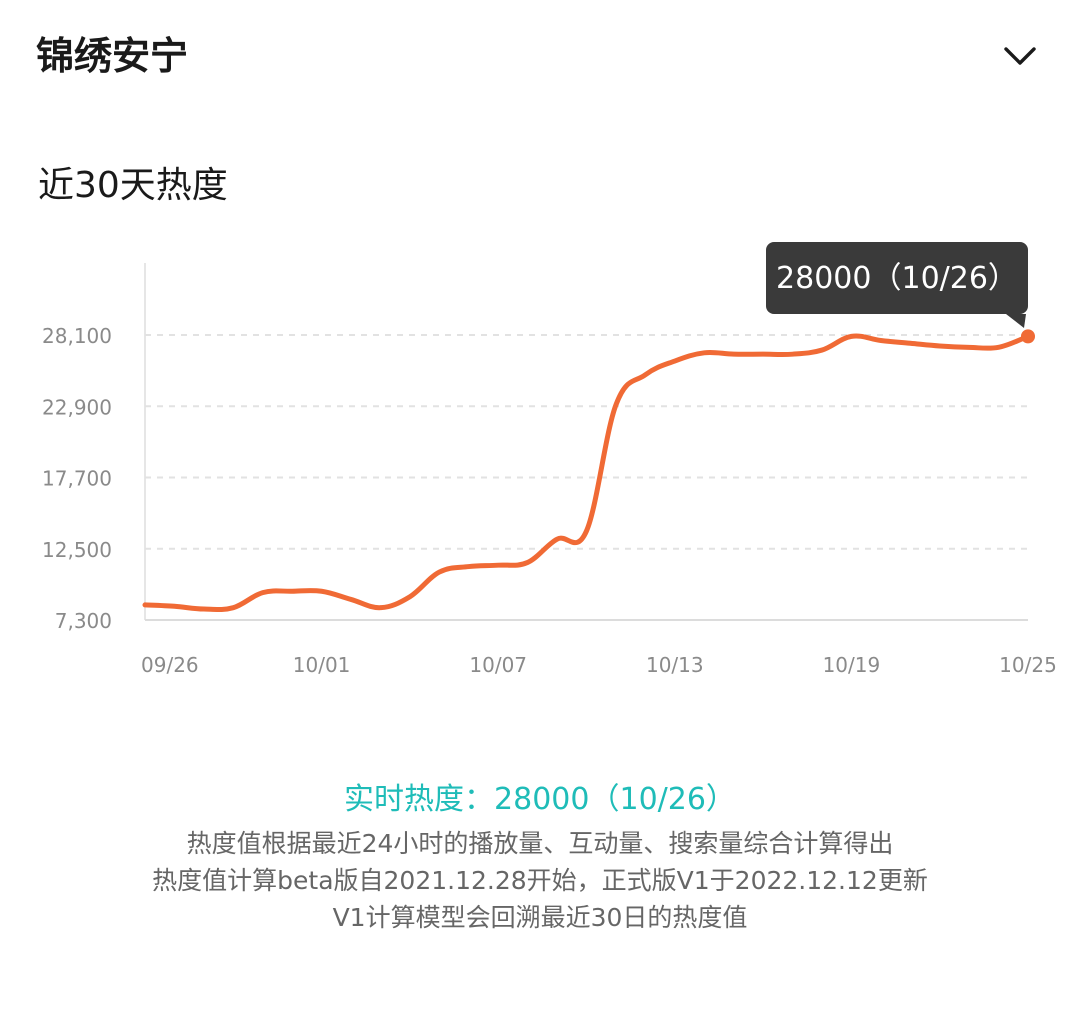  Describe the element at coordinates (133, 185) in the screenshot. I see `chart-section-title: 近30天热度` at that location.